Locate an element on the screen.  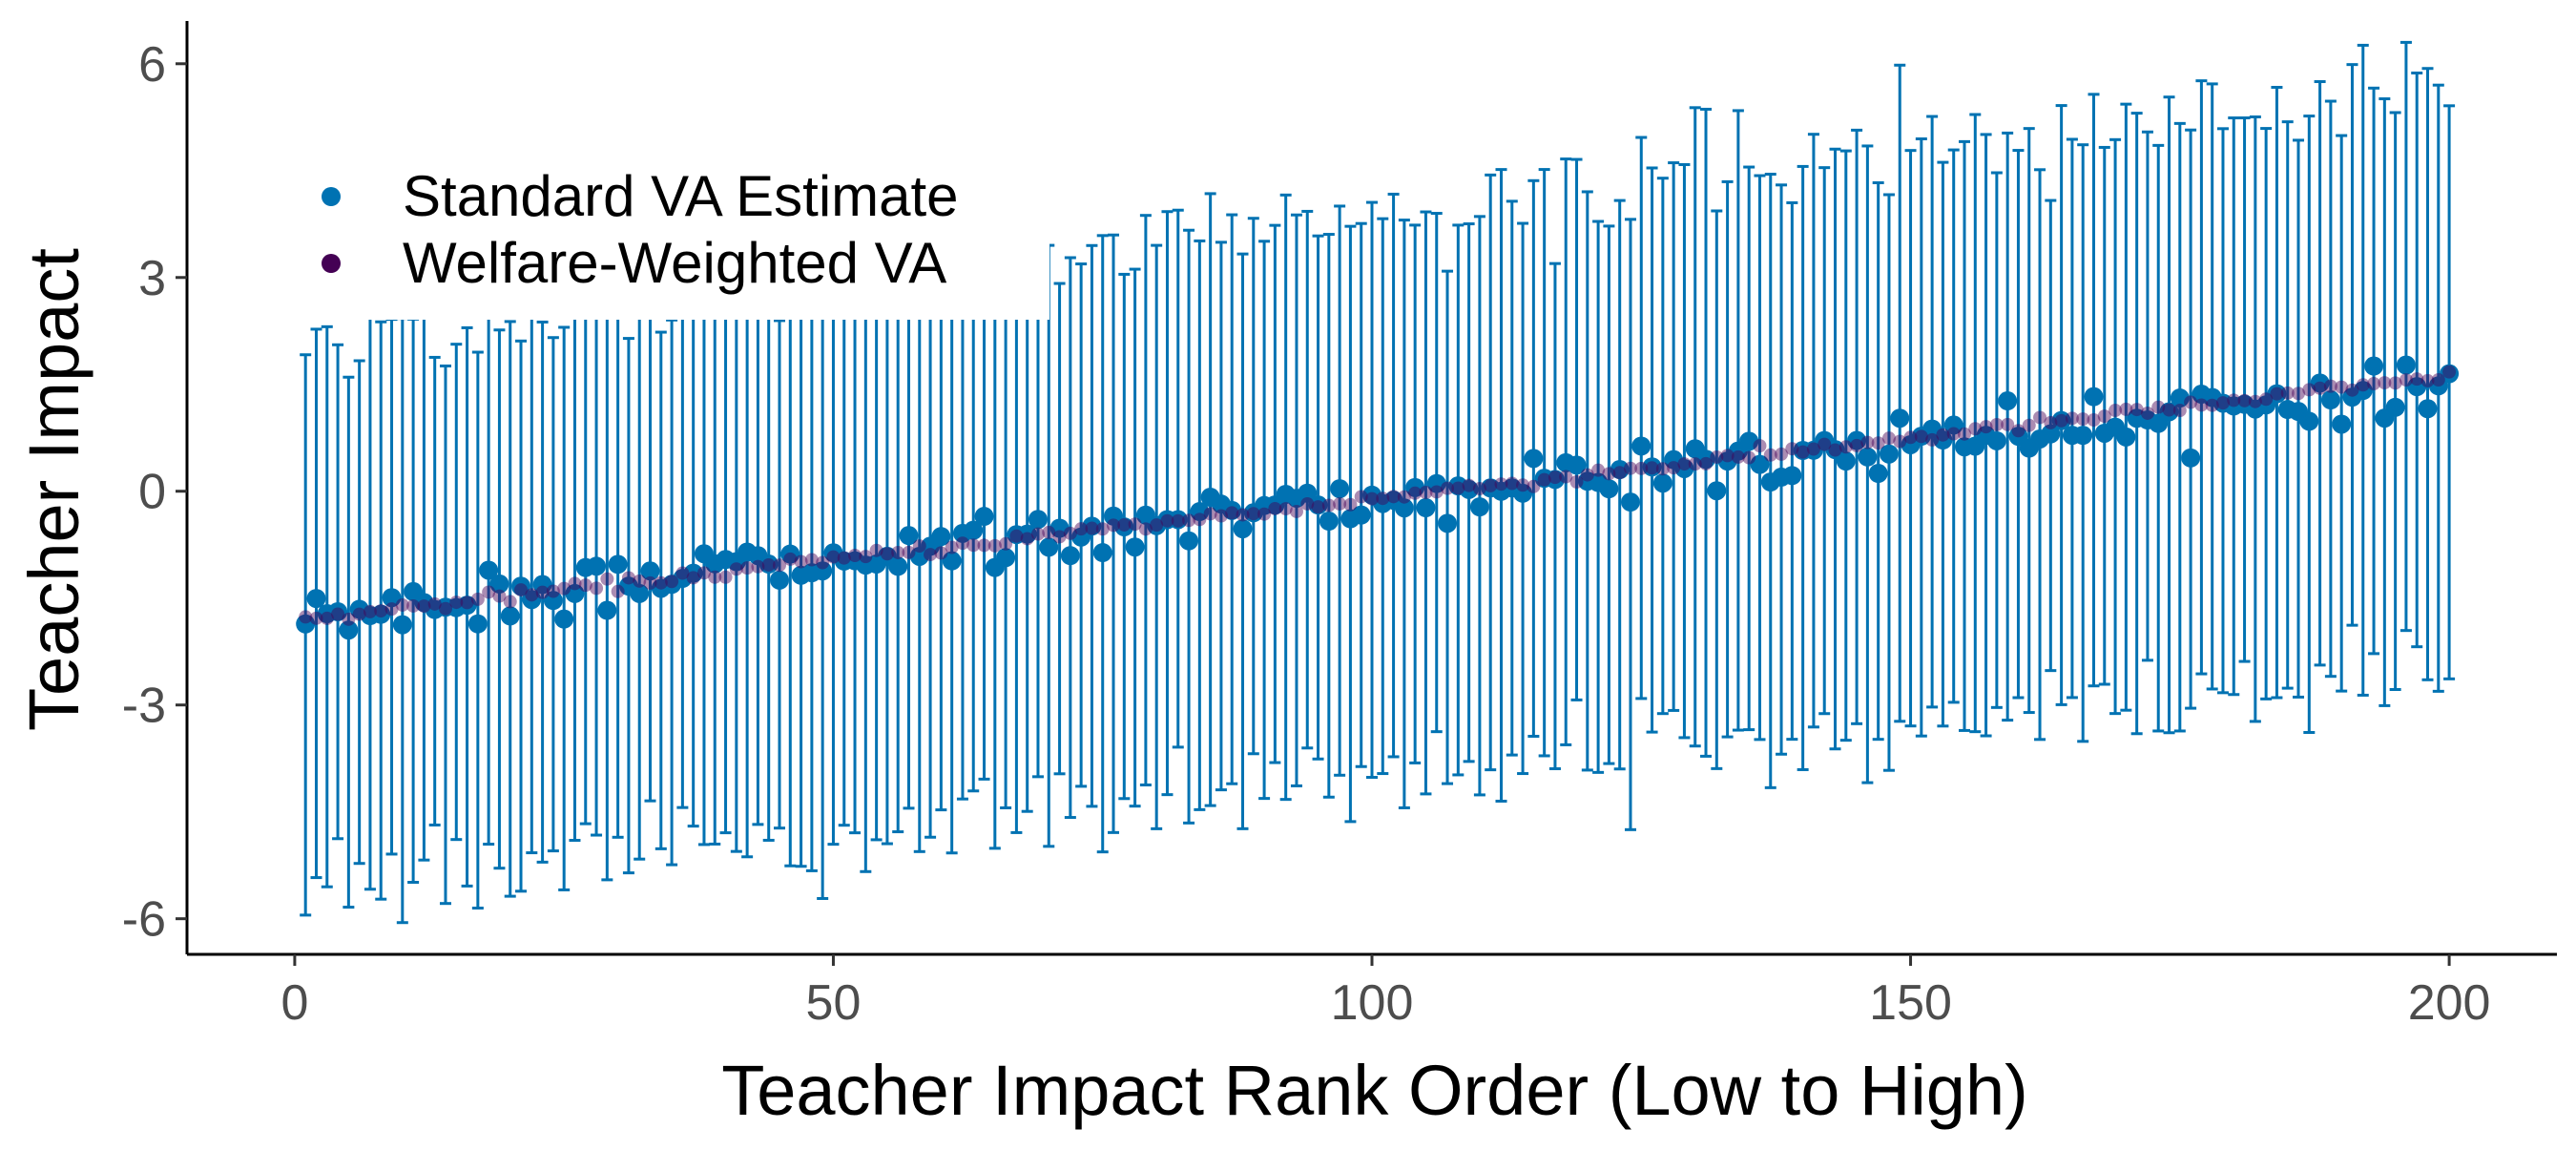
legend-label-standard-va: Standard VA Estimate is located at coordinates (681, 196).